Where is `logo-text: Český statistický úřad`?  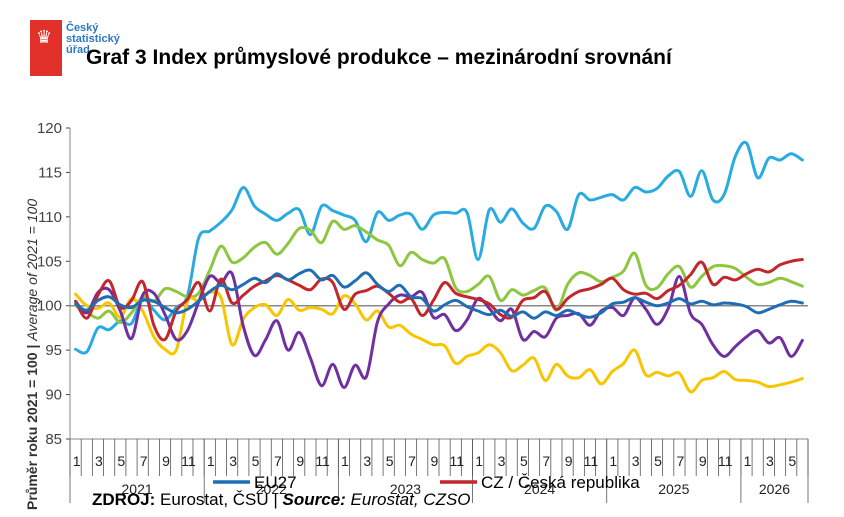 logo-text: Český statistický úřad is located at coordinates (93, 39).